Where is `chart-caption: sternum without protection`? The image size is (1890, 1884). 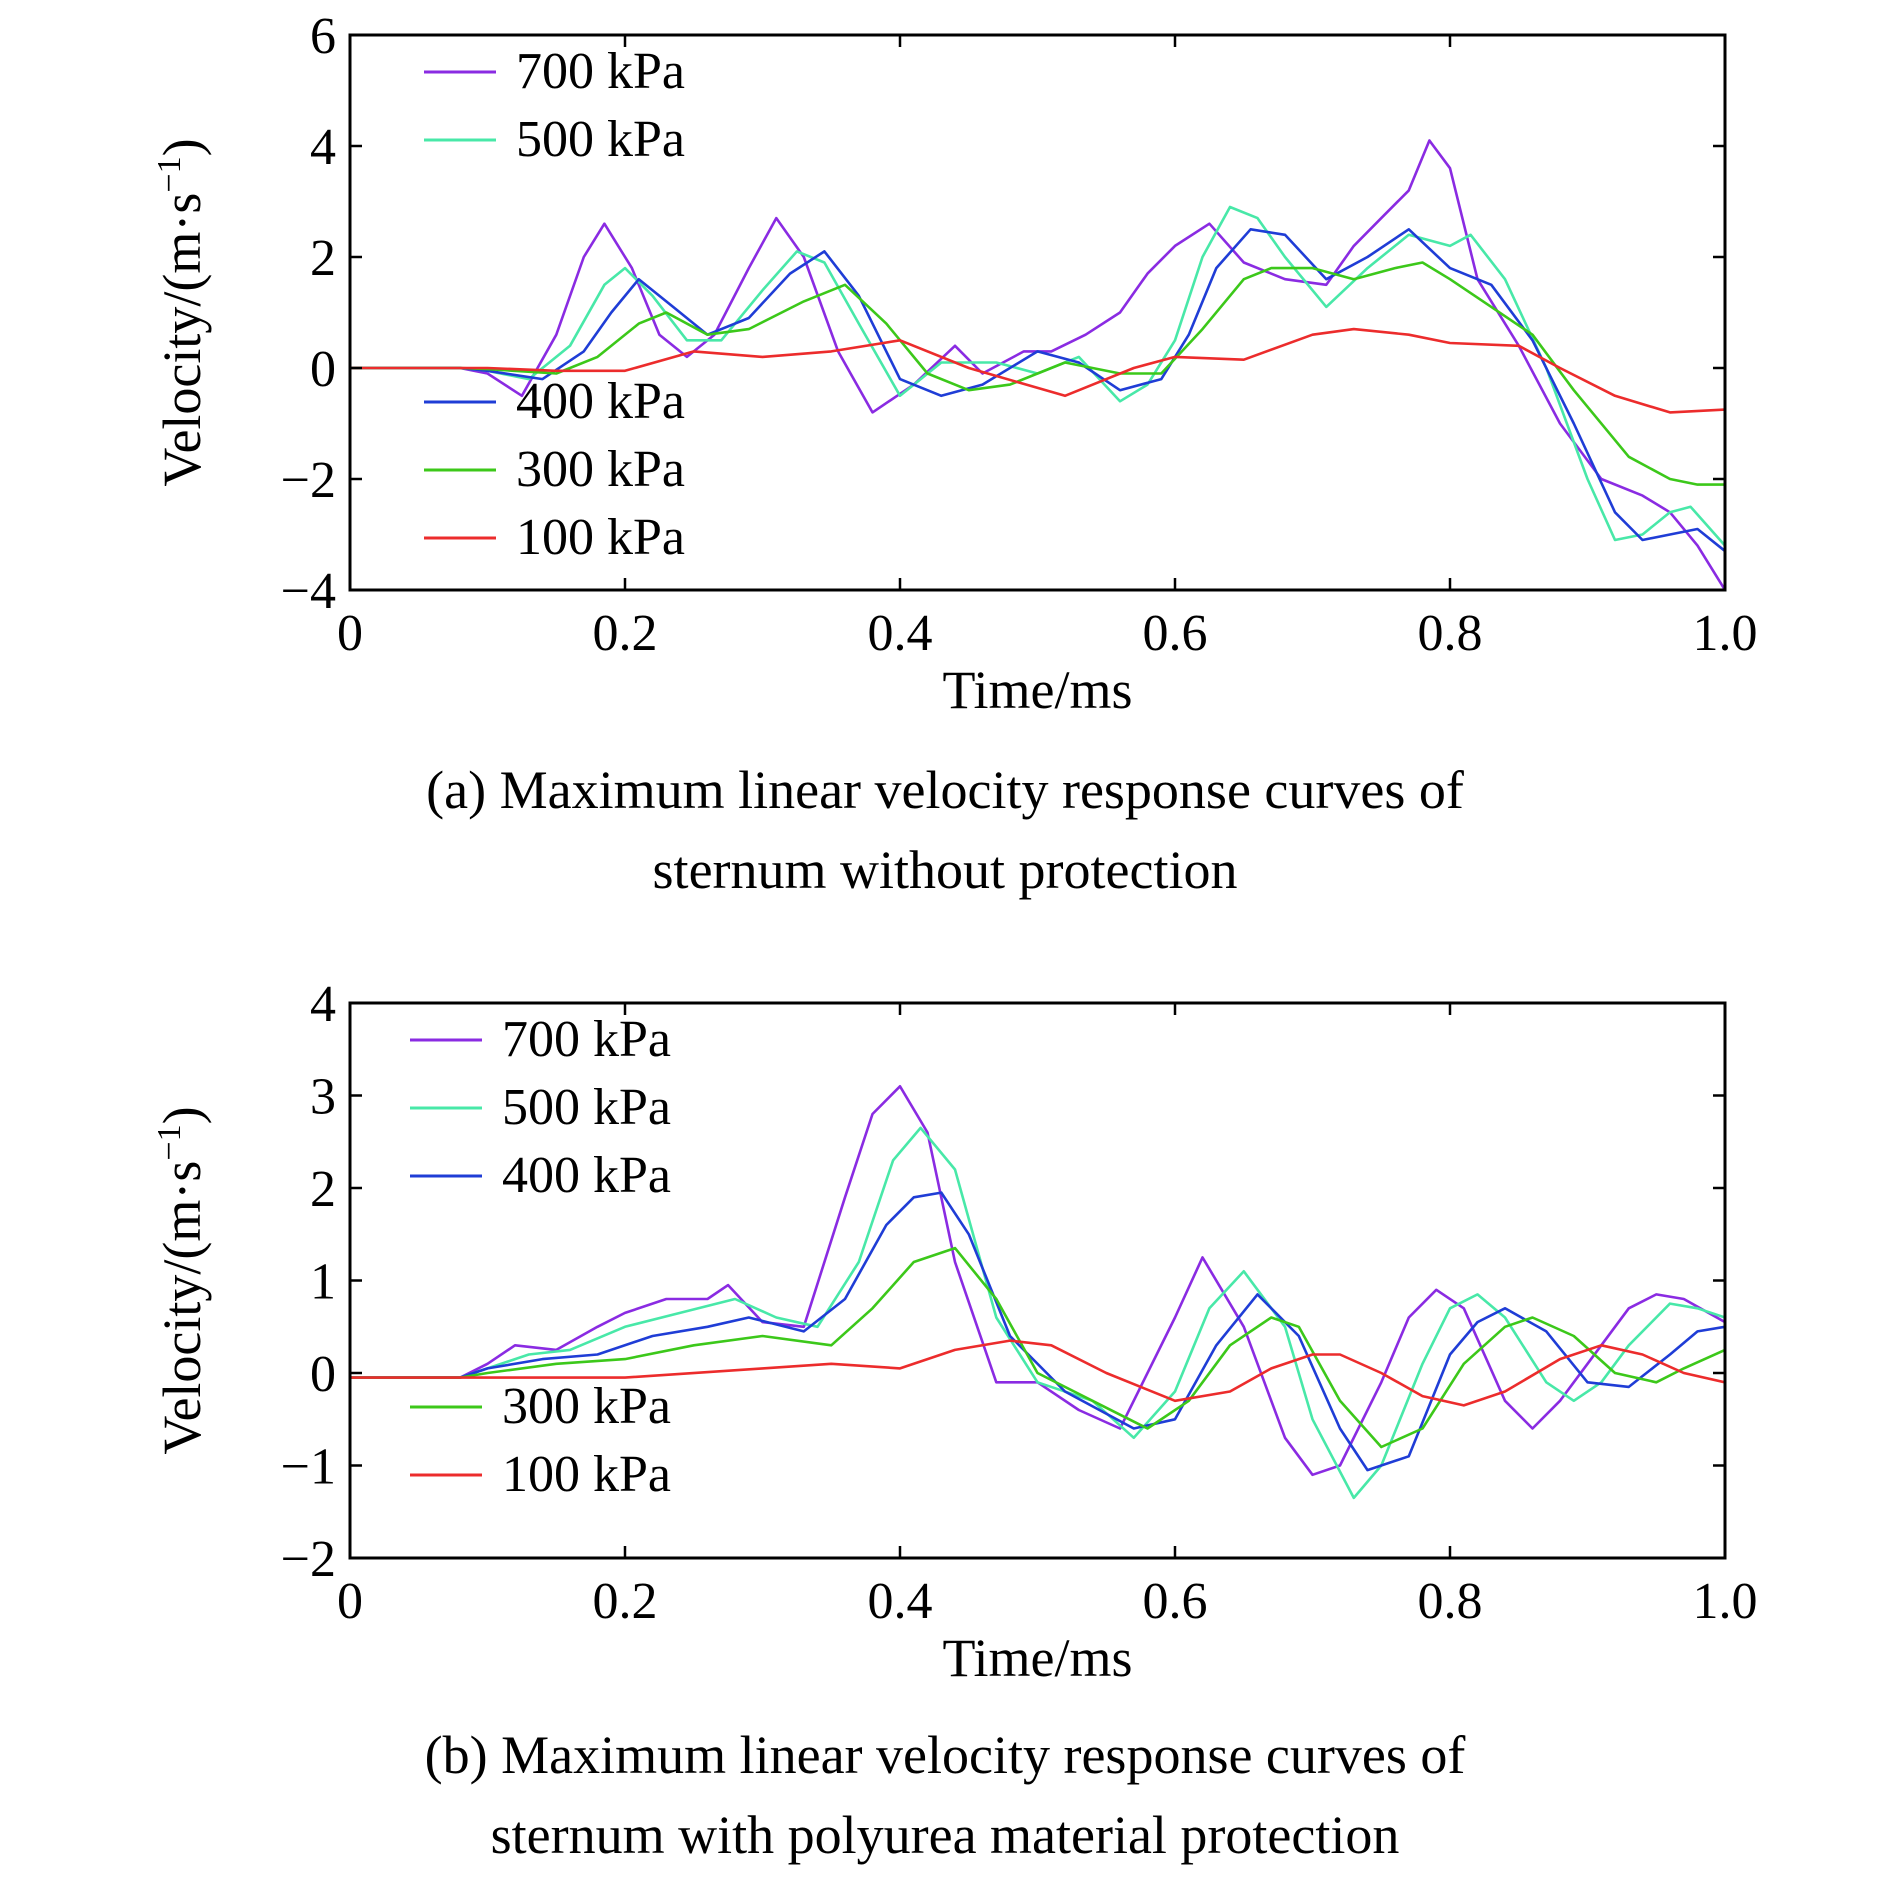
chart-caption: sternum without protection is located at coordinates (945, 870).